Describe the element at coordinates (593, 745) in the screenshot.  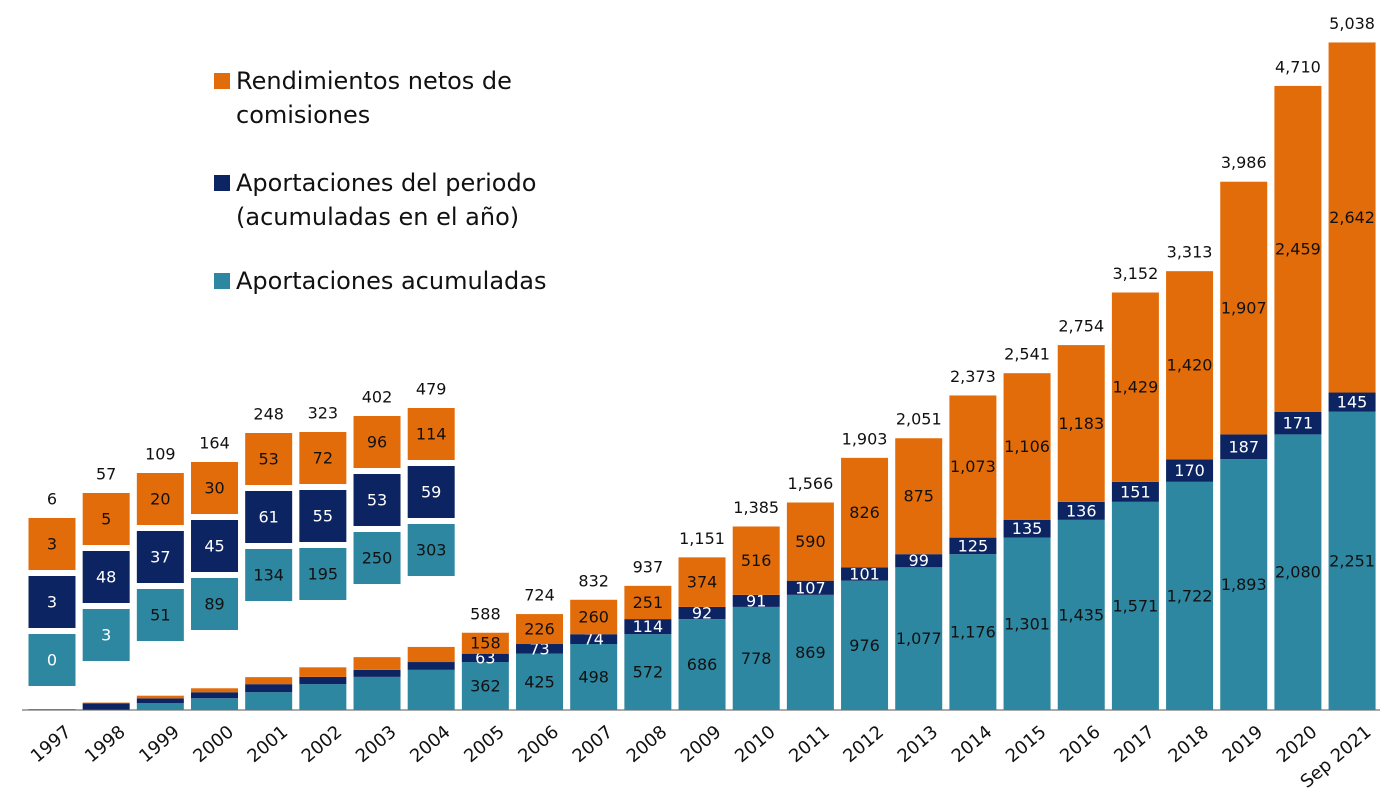
I see `x-tick-label: 2007` at that location.